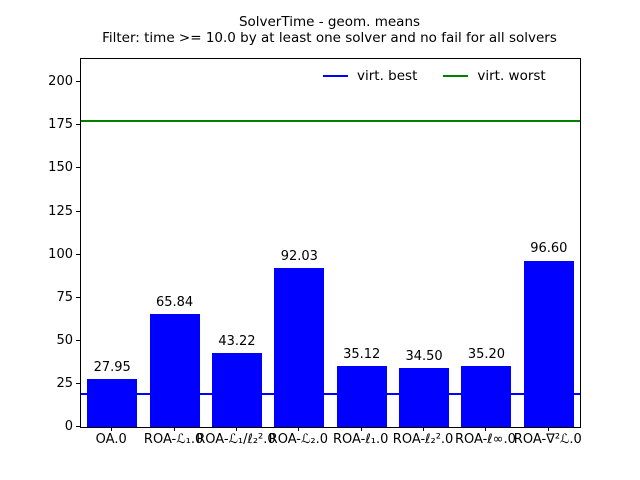 The image size is (640, 480). Describe the element at coordinates (64, 297) in the screenshot. I see `y-tick-label: 75` at that location.